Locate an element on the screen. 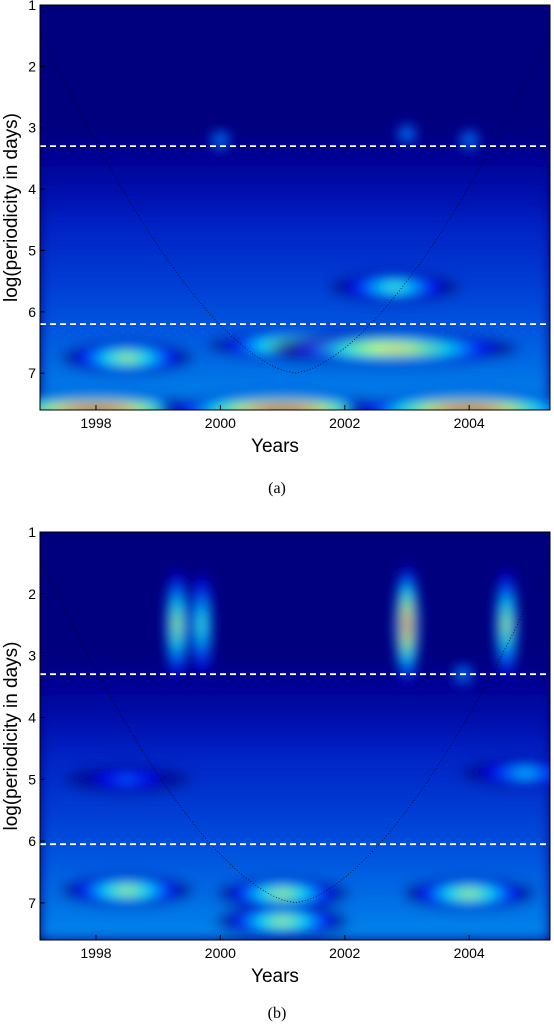  caption-a: (a) is located at coordinates (277, 488).